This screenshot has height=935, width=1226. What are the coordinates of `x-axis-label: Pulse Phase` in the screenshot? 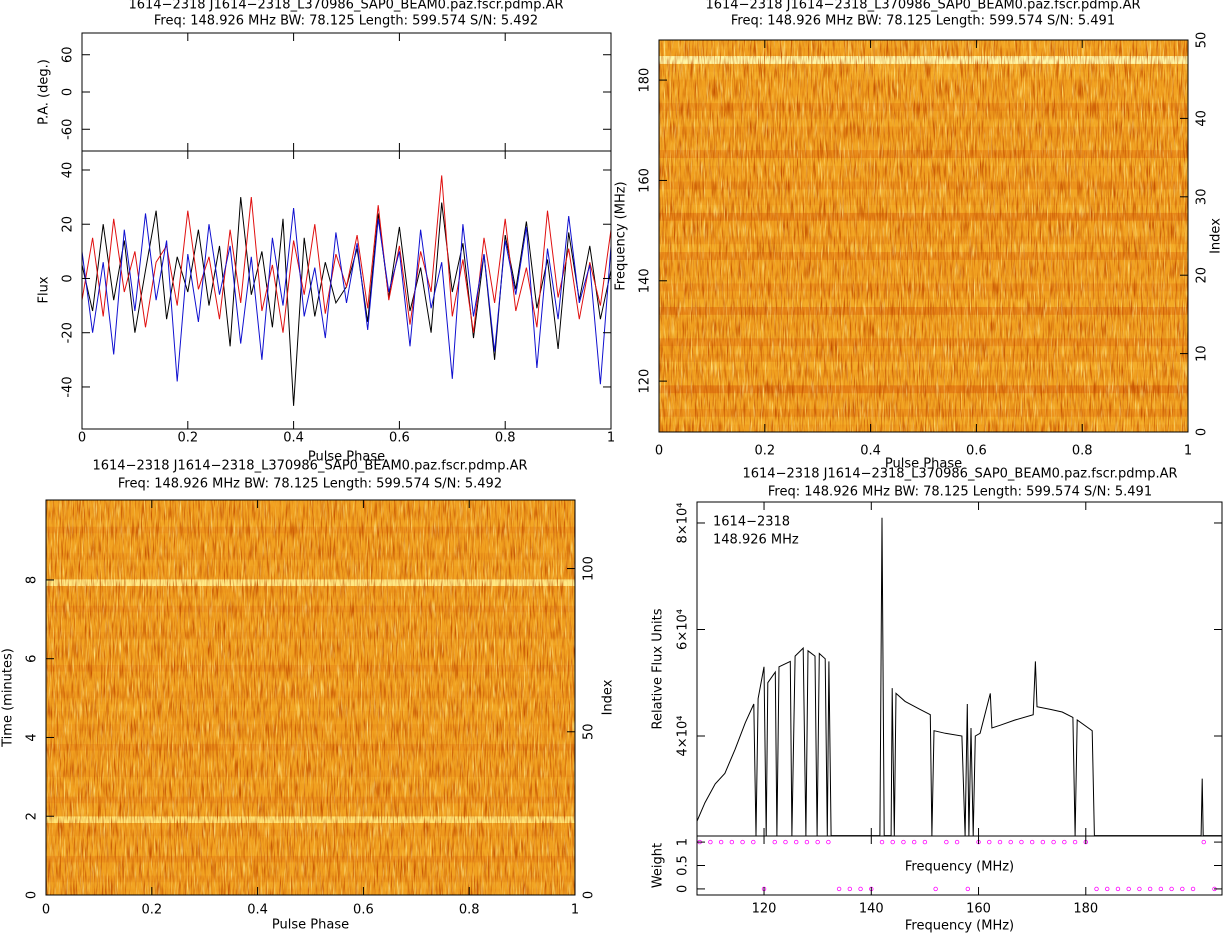 It's located at (346, 457).